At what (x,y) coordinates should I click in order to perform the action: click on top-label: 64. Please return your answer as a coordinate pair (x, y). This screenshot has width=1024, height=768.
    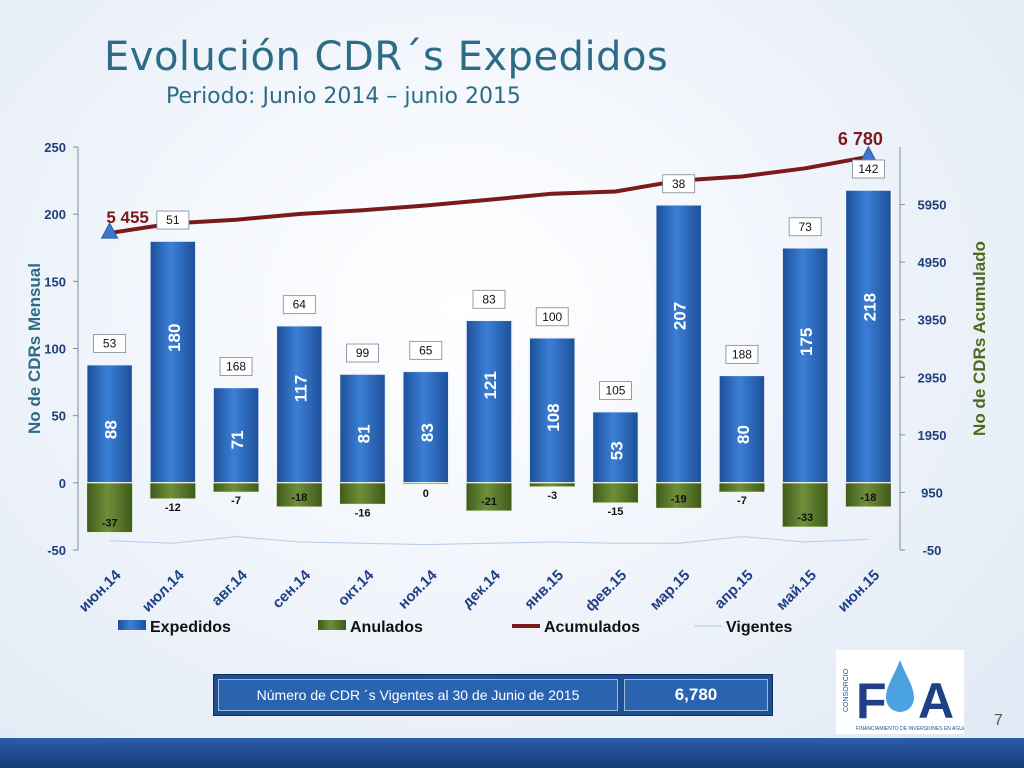
    Looking at the image, I should click on (300, 305).